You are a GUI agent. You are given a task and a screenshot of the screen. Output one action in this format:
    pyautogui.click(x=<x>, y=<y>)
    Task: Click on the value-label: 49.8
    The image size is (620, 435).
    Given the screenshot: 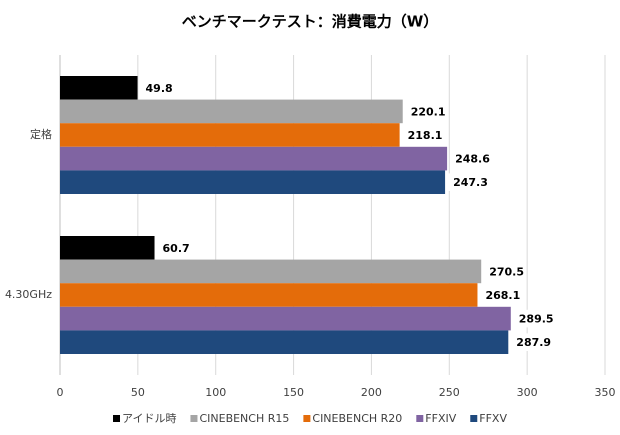 What is the action you would take?
    pyautogui.click(x=159, y=88)
    